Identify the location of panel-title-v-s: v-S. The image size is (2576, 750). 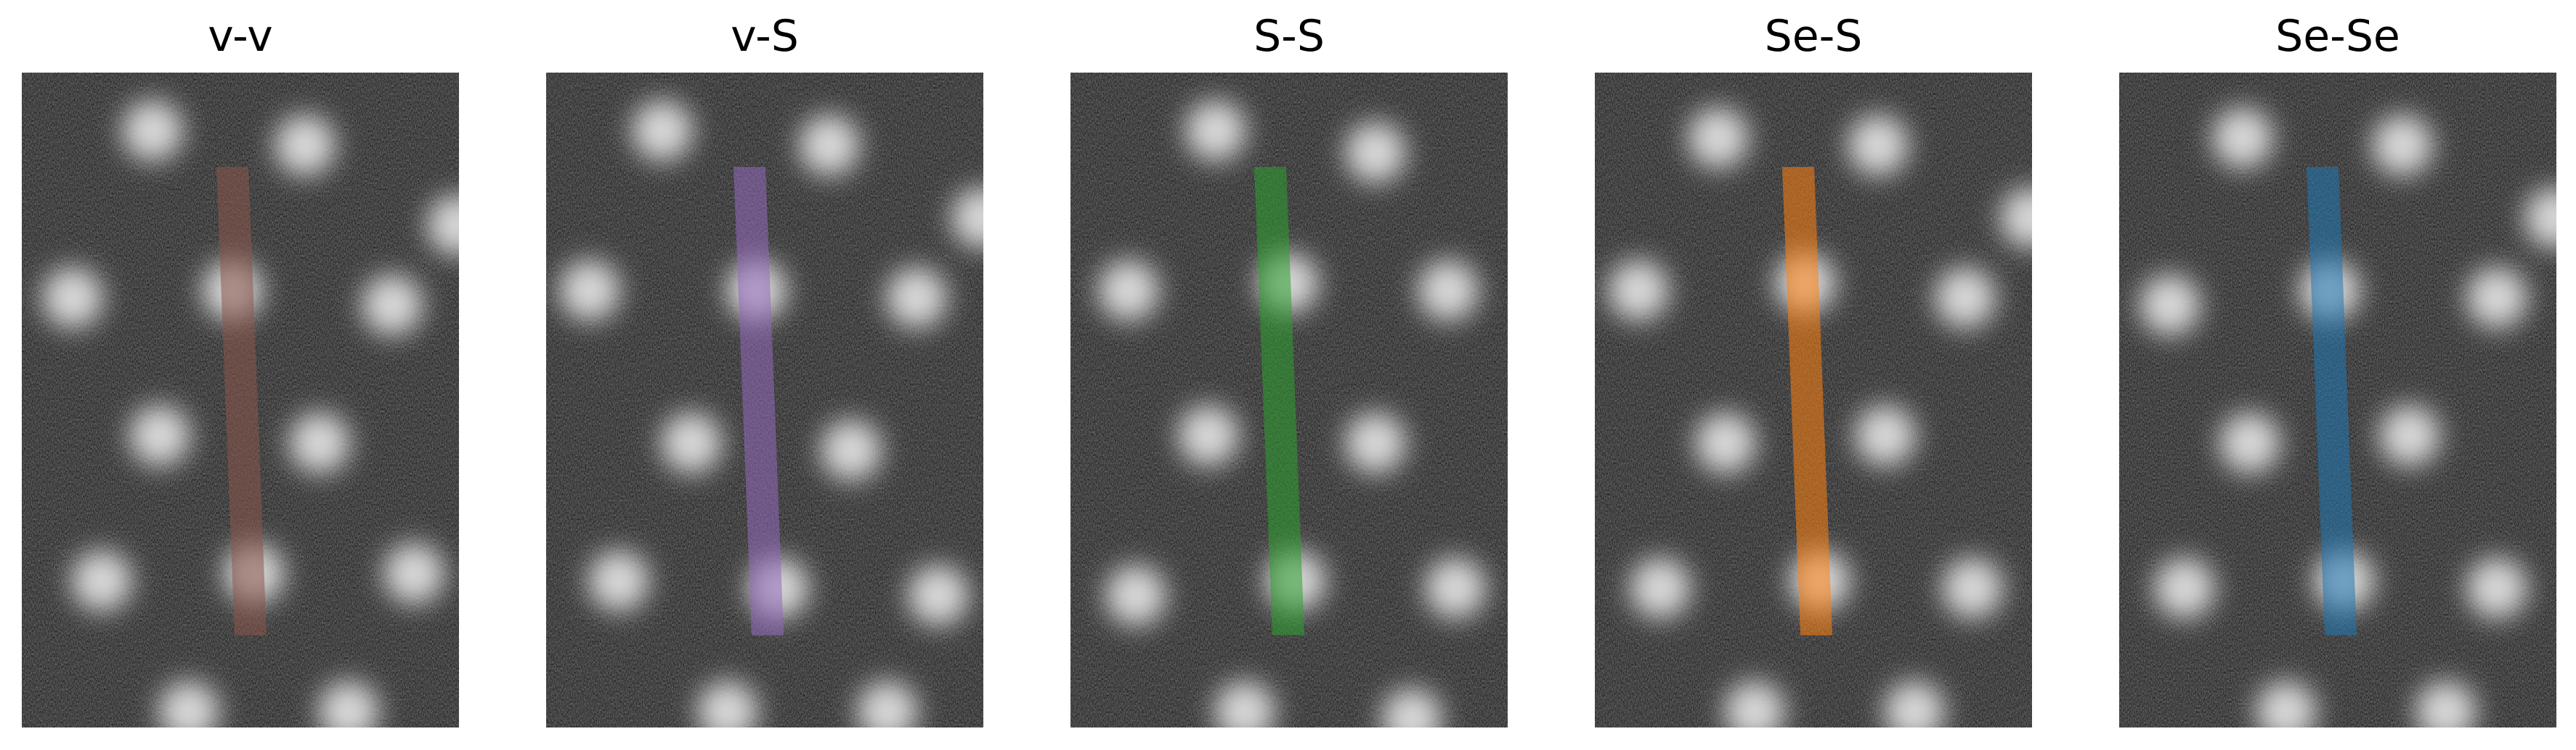
(765, 36).